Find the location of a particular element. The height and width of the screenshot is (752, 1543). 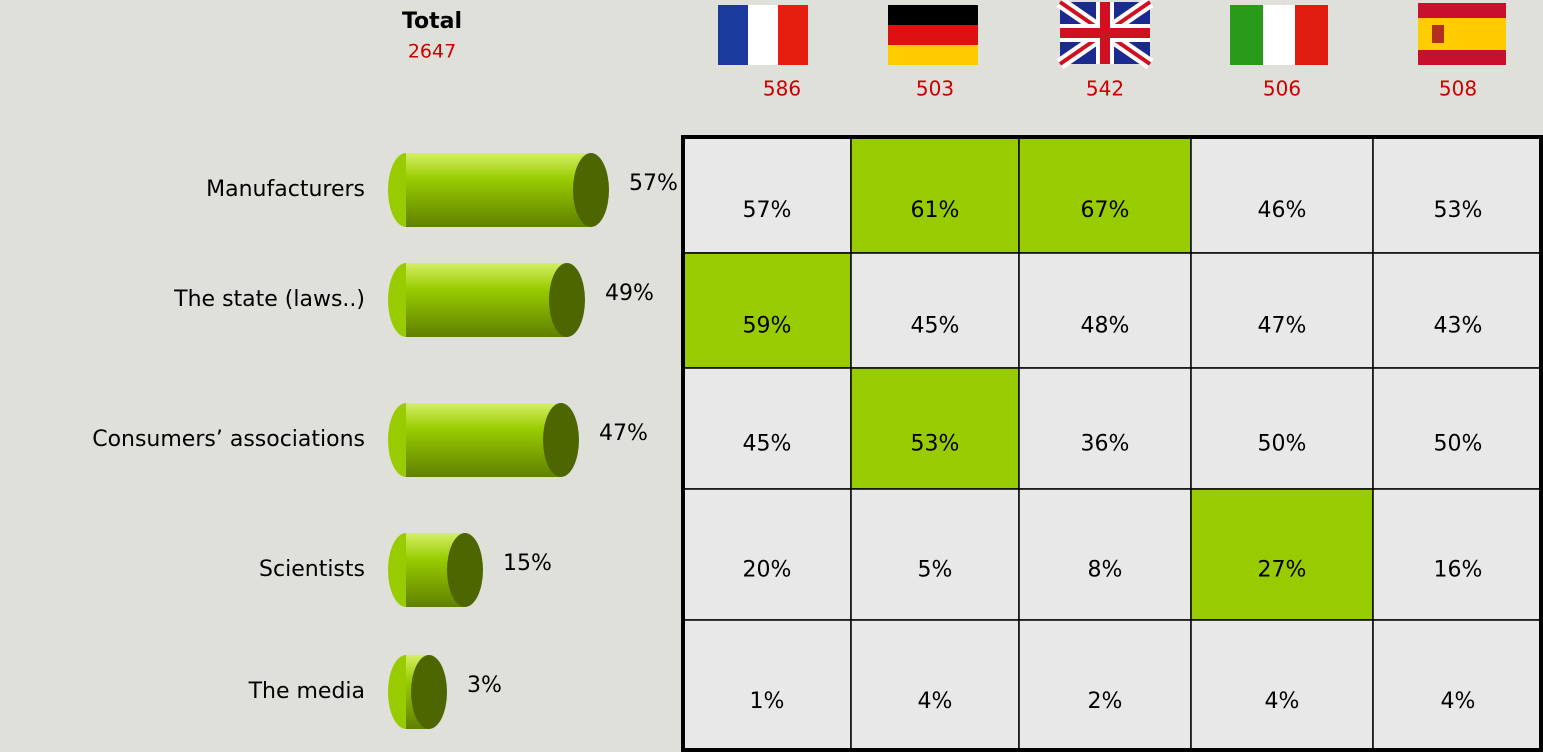

table-value: 20% is located at coordinates (767, 570).